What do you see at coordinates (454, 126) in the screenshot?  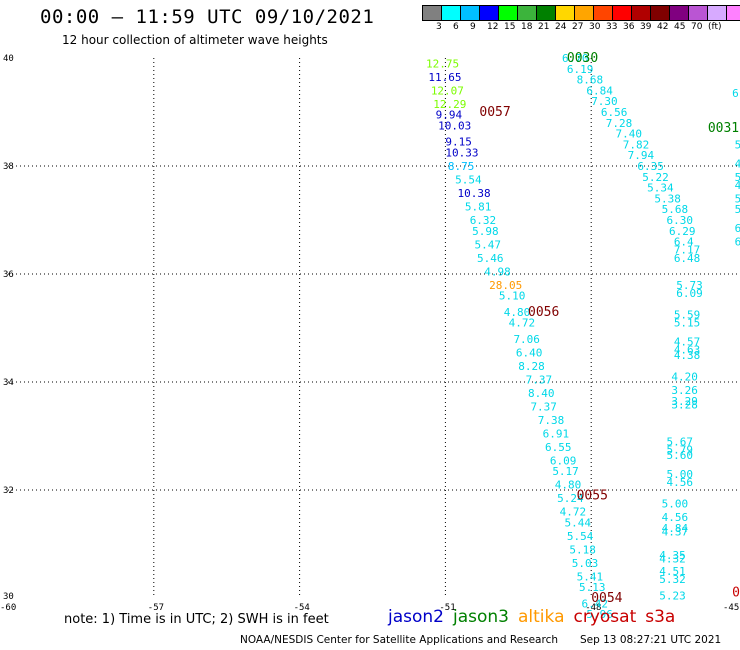 I see `swh-value-label: 10.03` at bounding box center [454, 126].